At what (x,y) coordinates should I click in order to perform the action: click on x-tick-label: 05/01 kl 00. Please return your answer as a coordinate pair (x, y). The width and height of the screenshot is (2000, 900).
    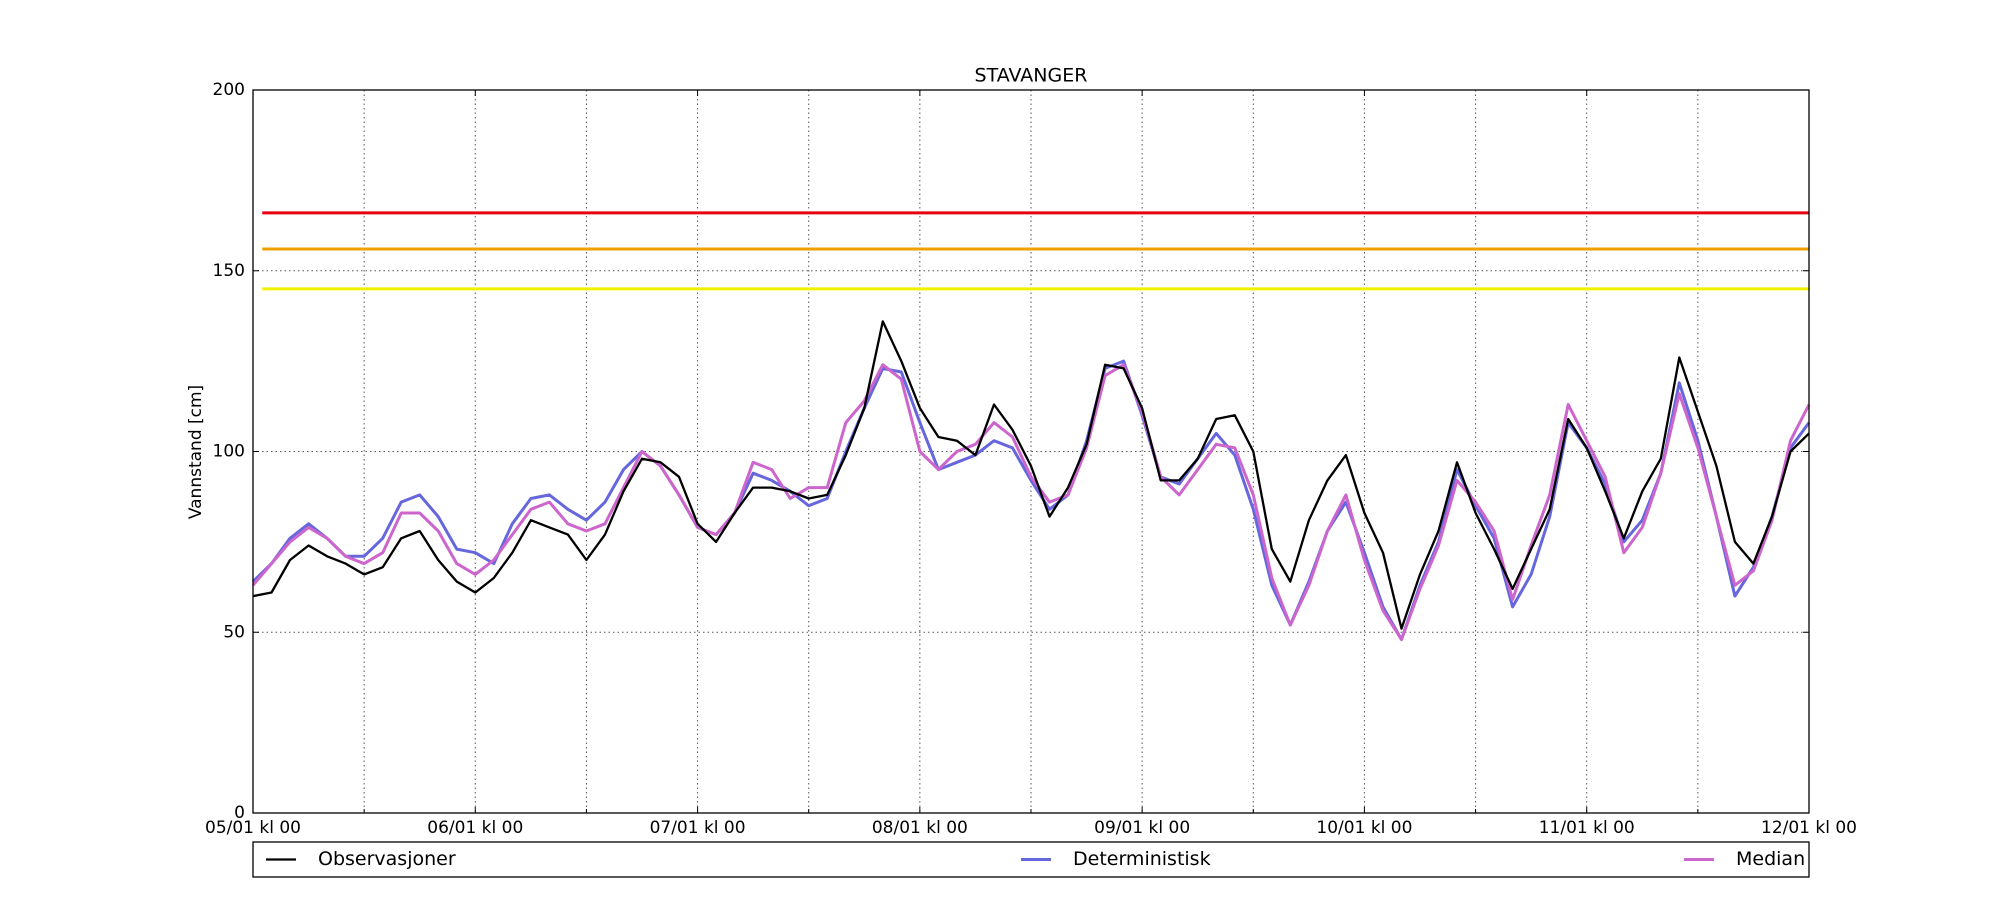
    Looking at the image, I should click on (253, 828).